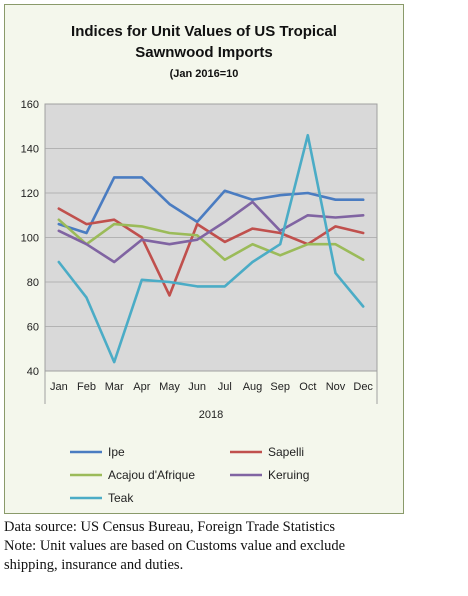 The image size is (468, 596). I want to click on y-tick-label: 120, so click(30, 194).